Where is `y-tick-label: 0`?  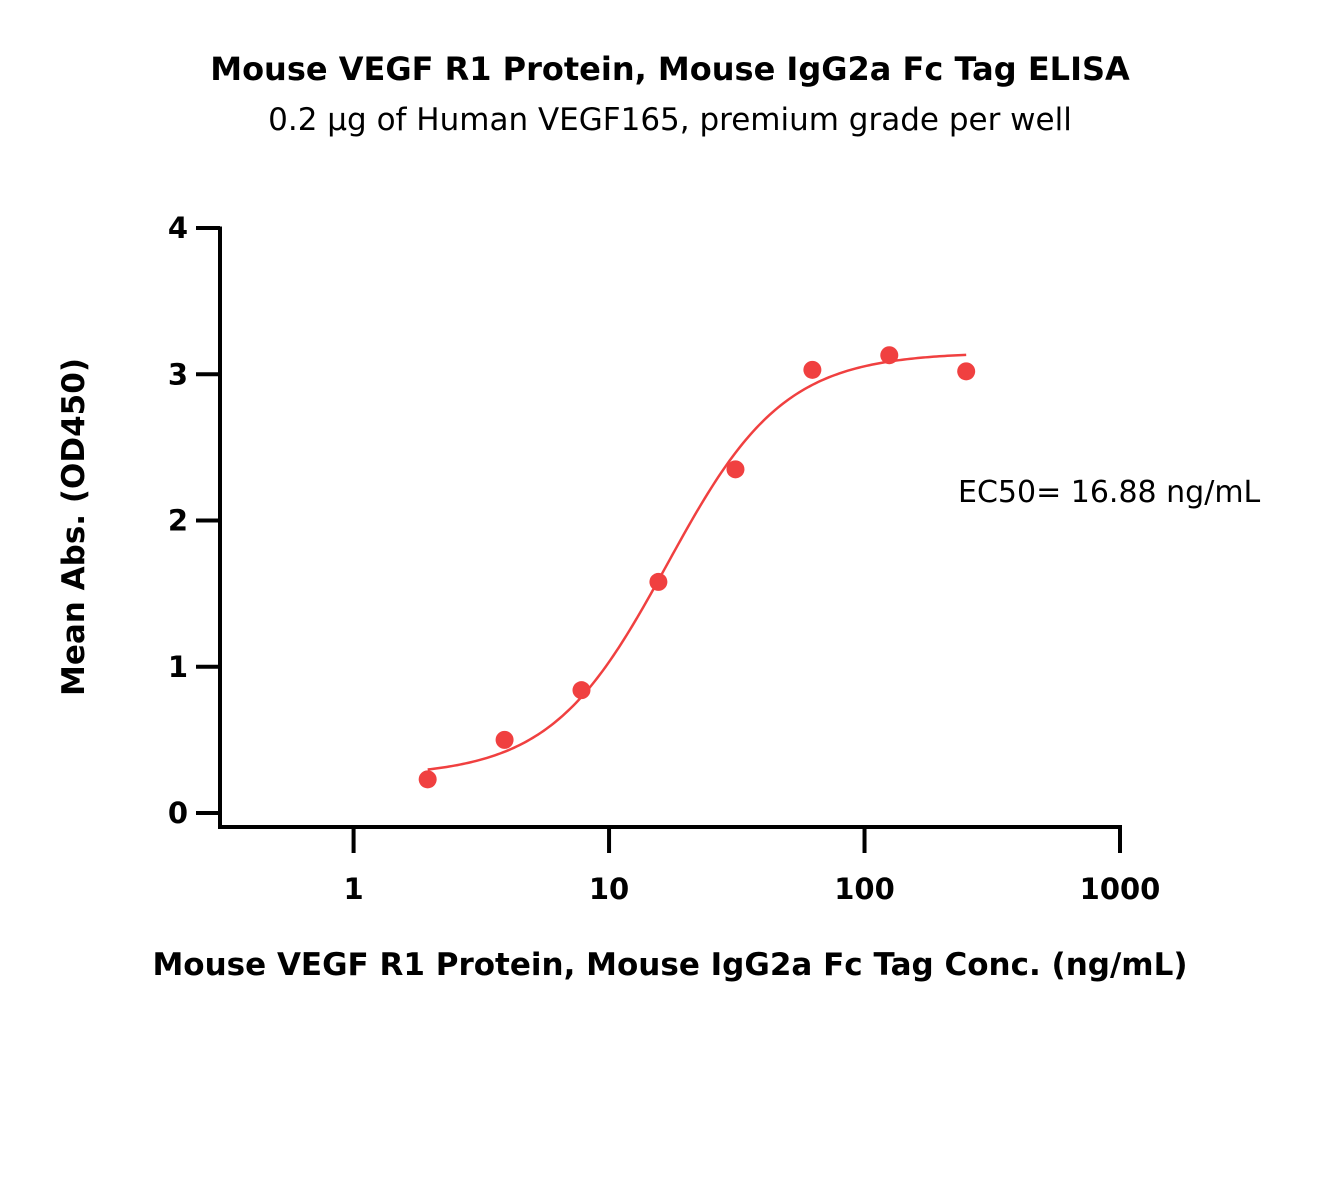 y-tick-label: 0 is located at coordinates (178, 813).